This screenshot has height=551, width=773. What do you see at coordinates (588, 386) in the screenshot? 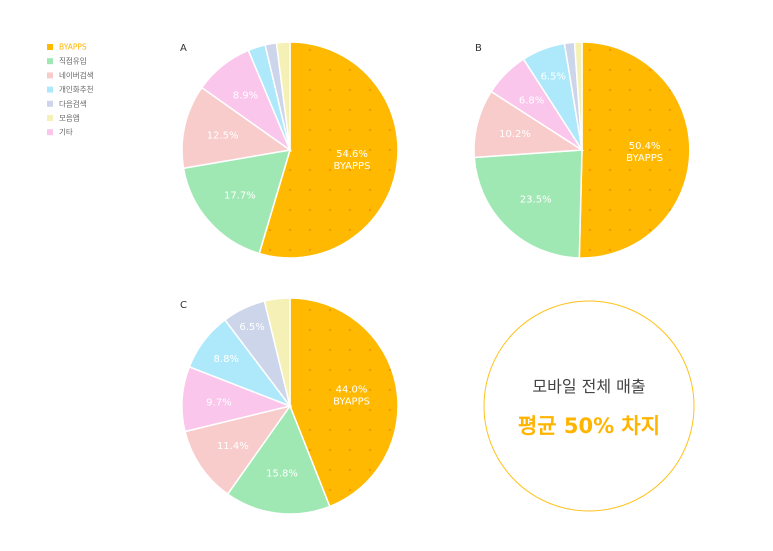
I see `callout-line1: 모바일 전체 매출` at bounding box center [588, 386].